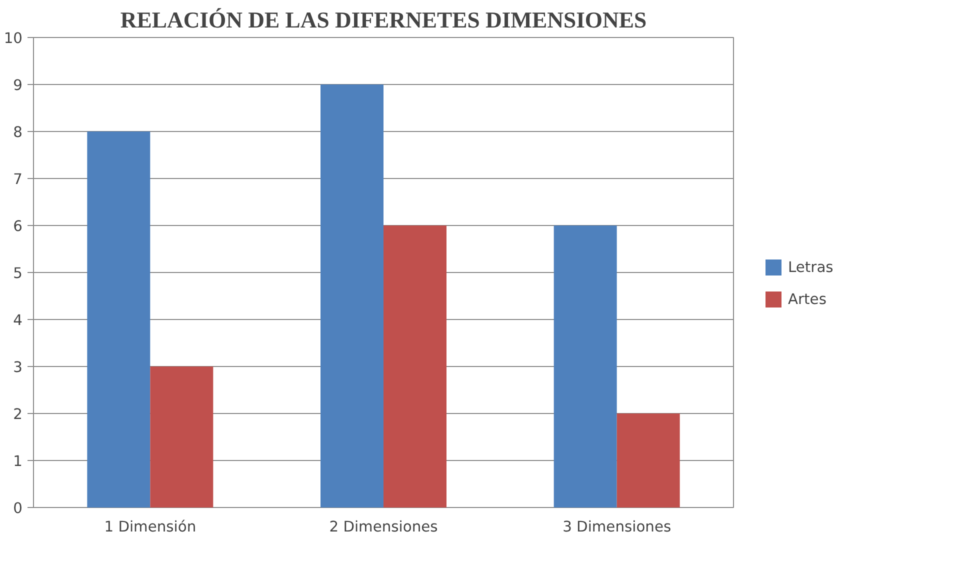 The image size is (959, 580). I want to click on y-tick-label: 10, so click(13, 38).